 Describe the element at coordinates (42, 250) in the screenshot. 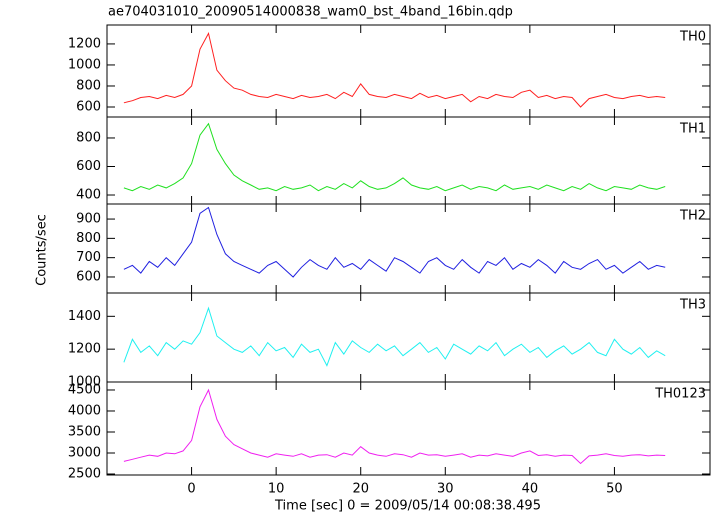

I see `y-axis-label: Counts/sec` at that location.